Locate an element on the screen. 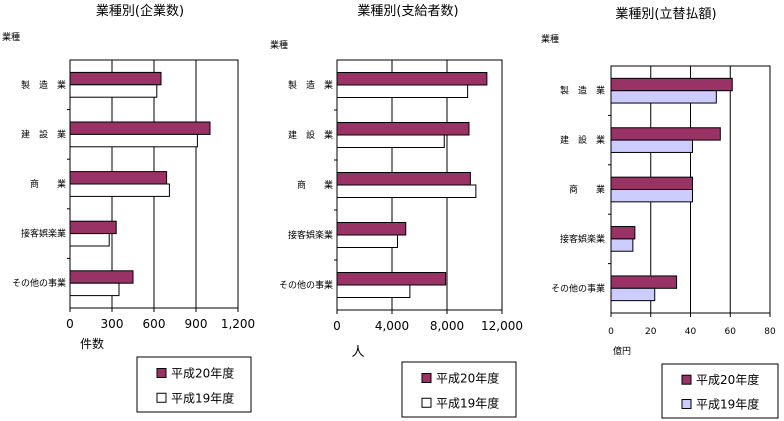  value-axis-label: 件数 is located at coordinates (92, 343).